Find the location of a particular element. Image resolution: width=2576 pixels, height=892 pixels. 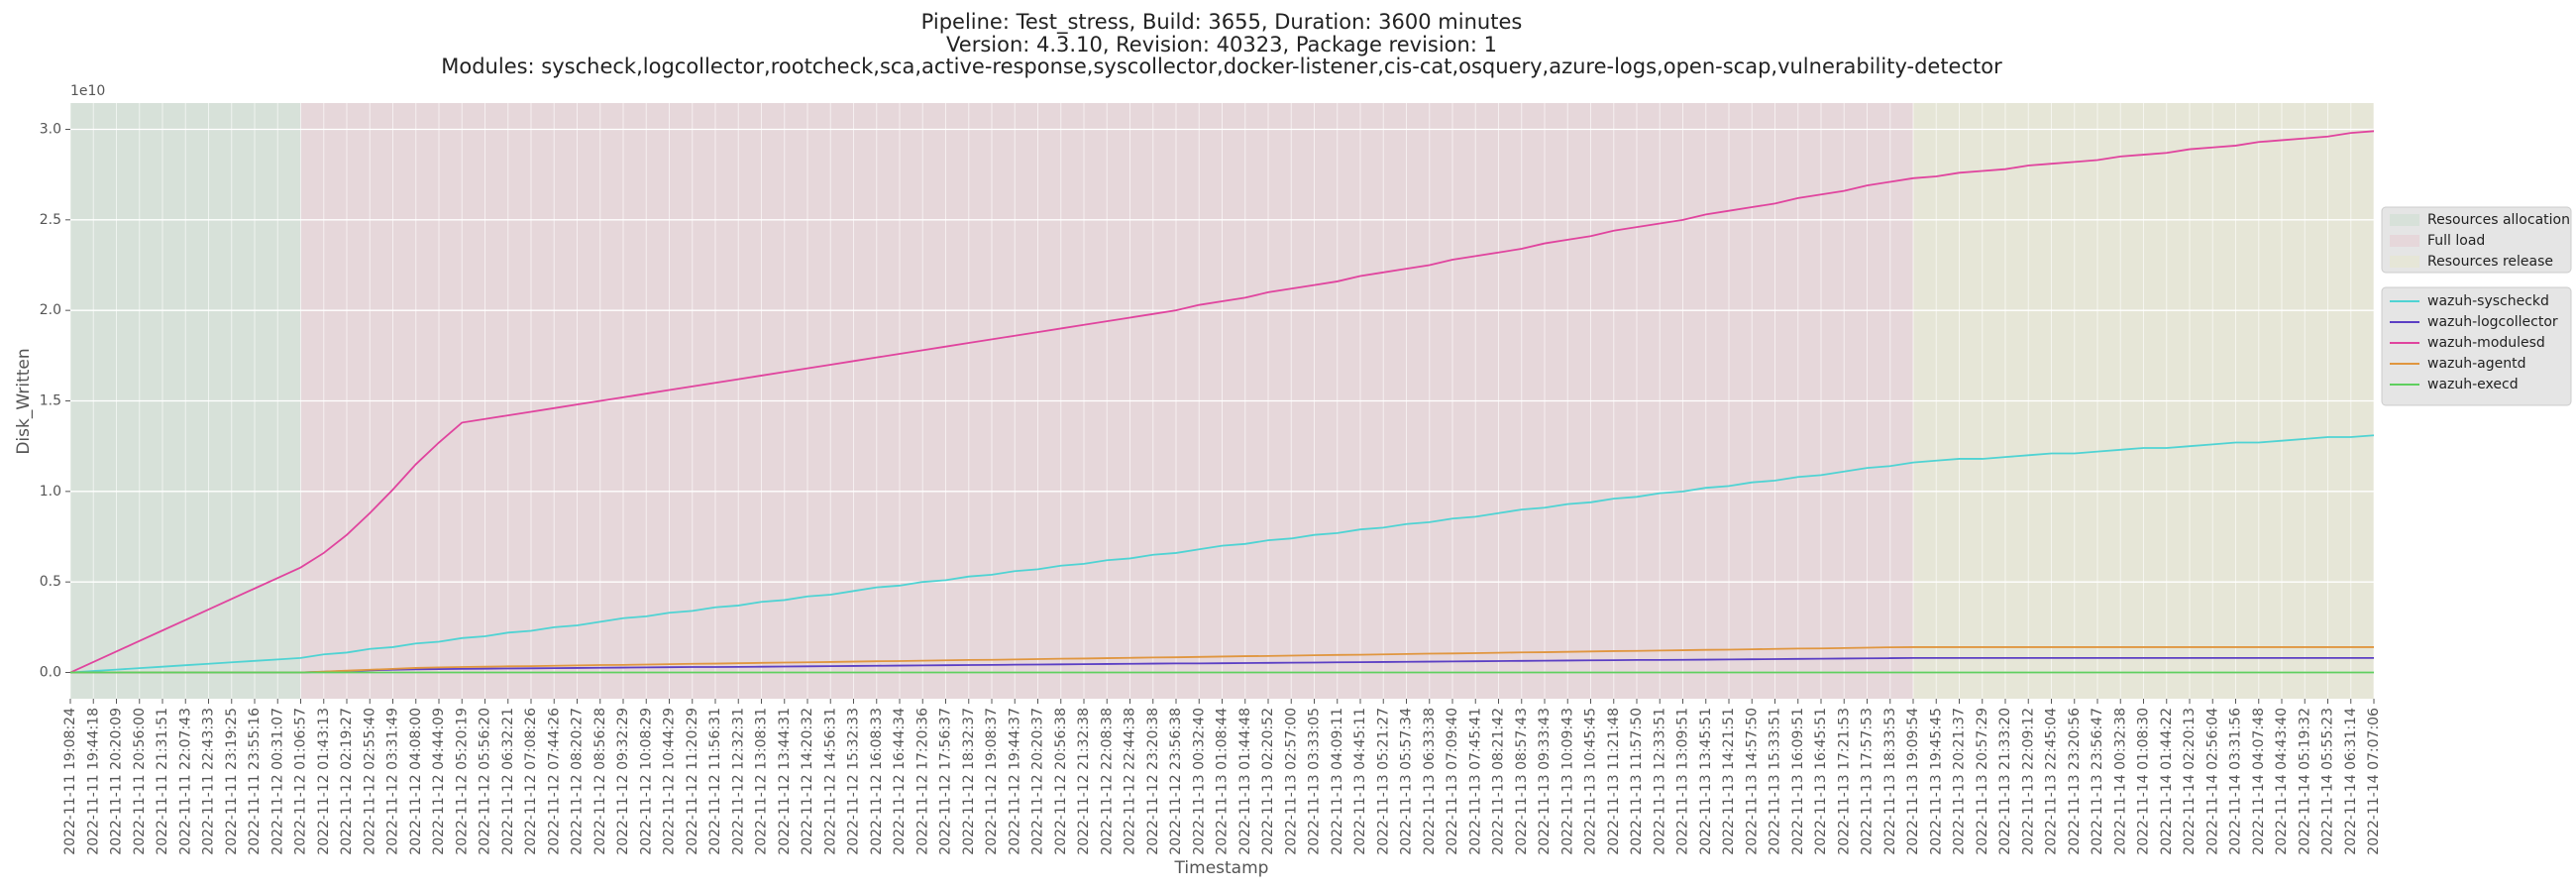

x-tick-label: 2022-11-14 01:08:30 is located at coordinates (2144, 782).